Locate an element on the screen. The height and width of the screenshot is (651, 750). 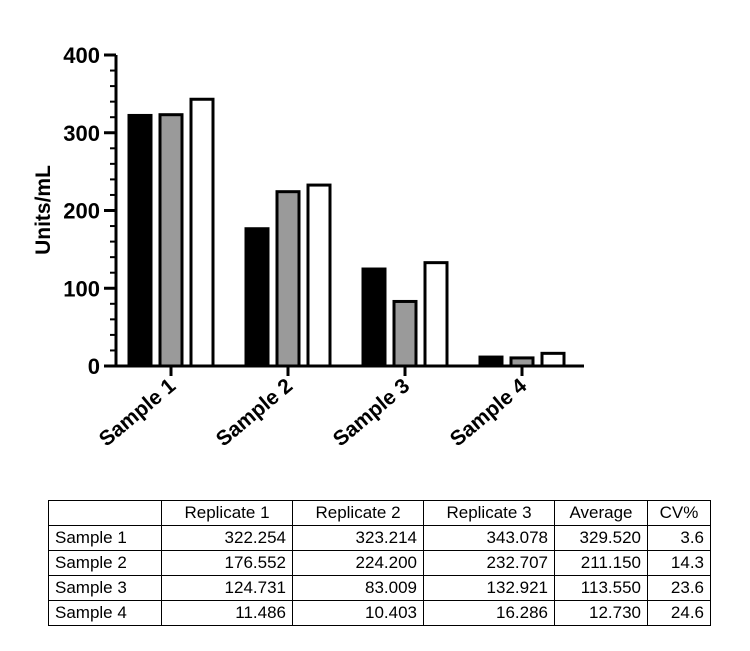
table-cell: 3.6 is located at coordinates (679, 538).